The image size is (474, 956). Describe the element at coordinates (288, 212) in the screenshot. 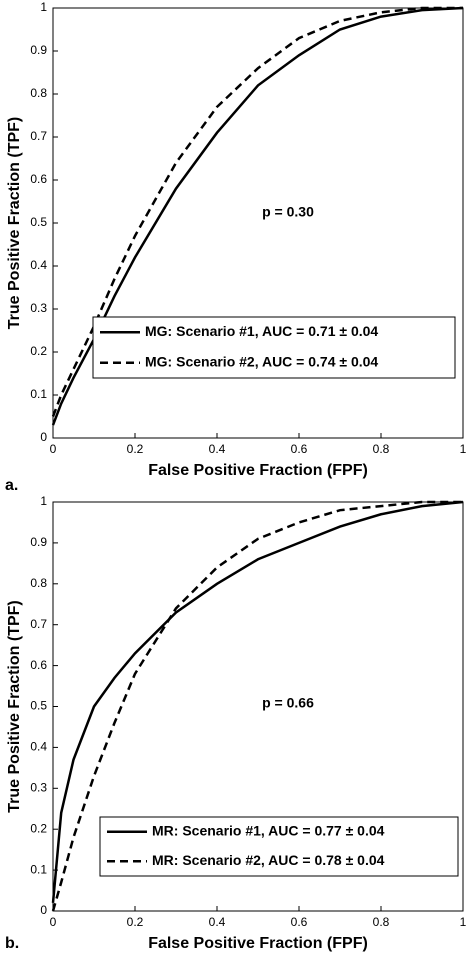

I see `annotation: p = 0.30` at that location.